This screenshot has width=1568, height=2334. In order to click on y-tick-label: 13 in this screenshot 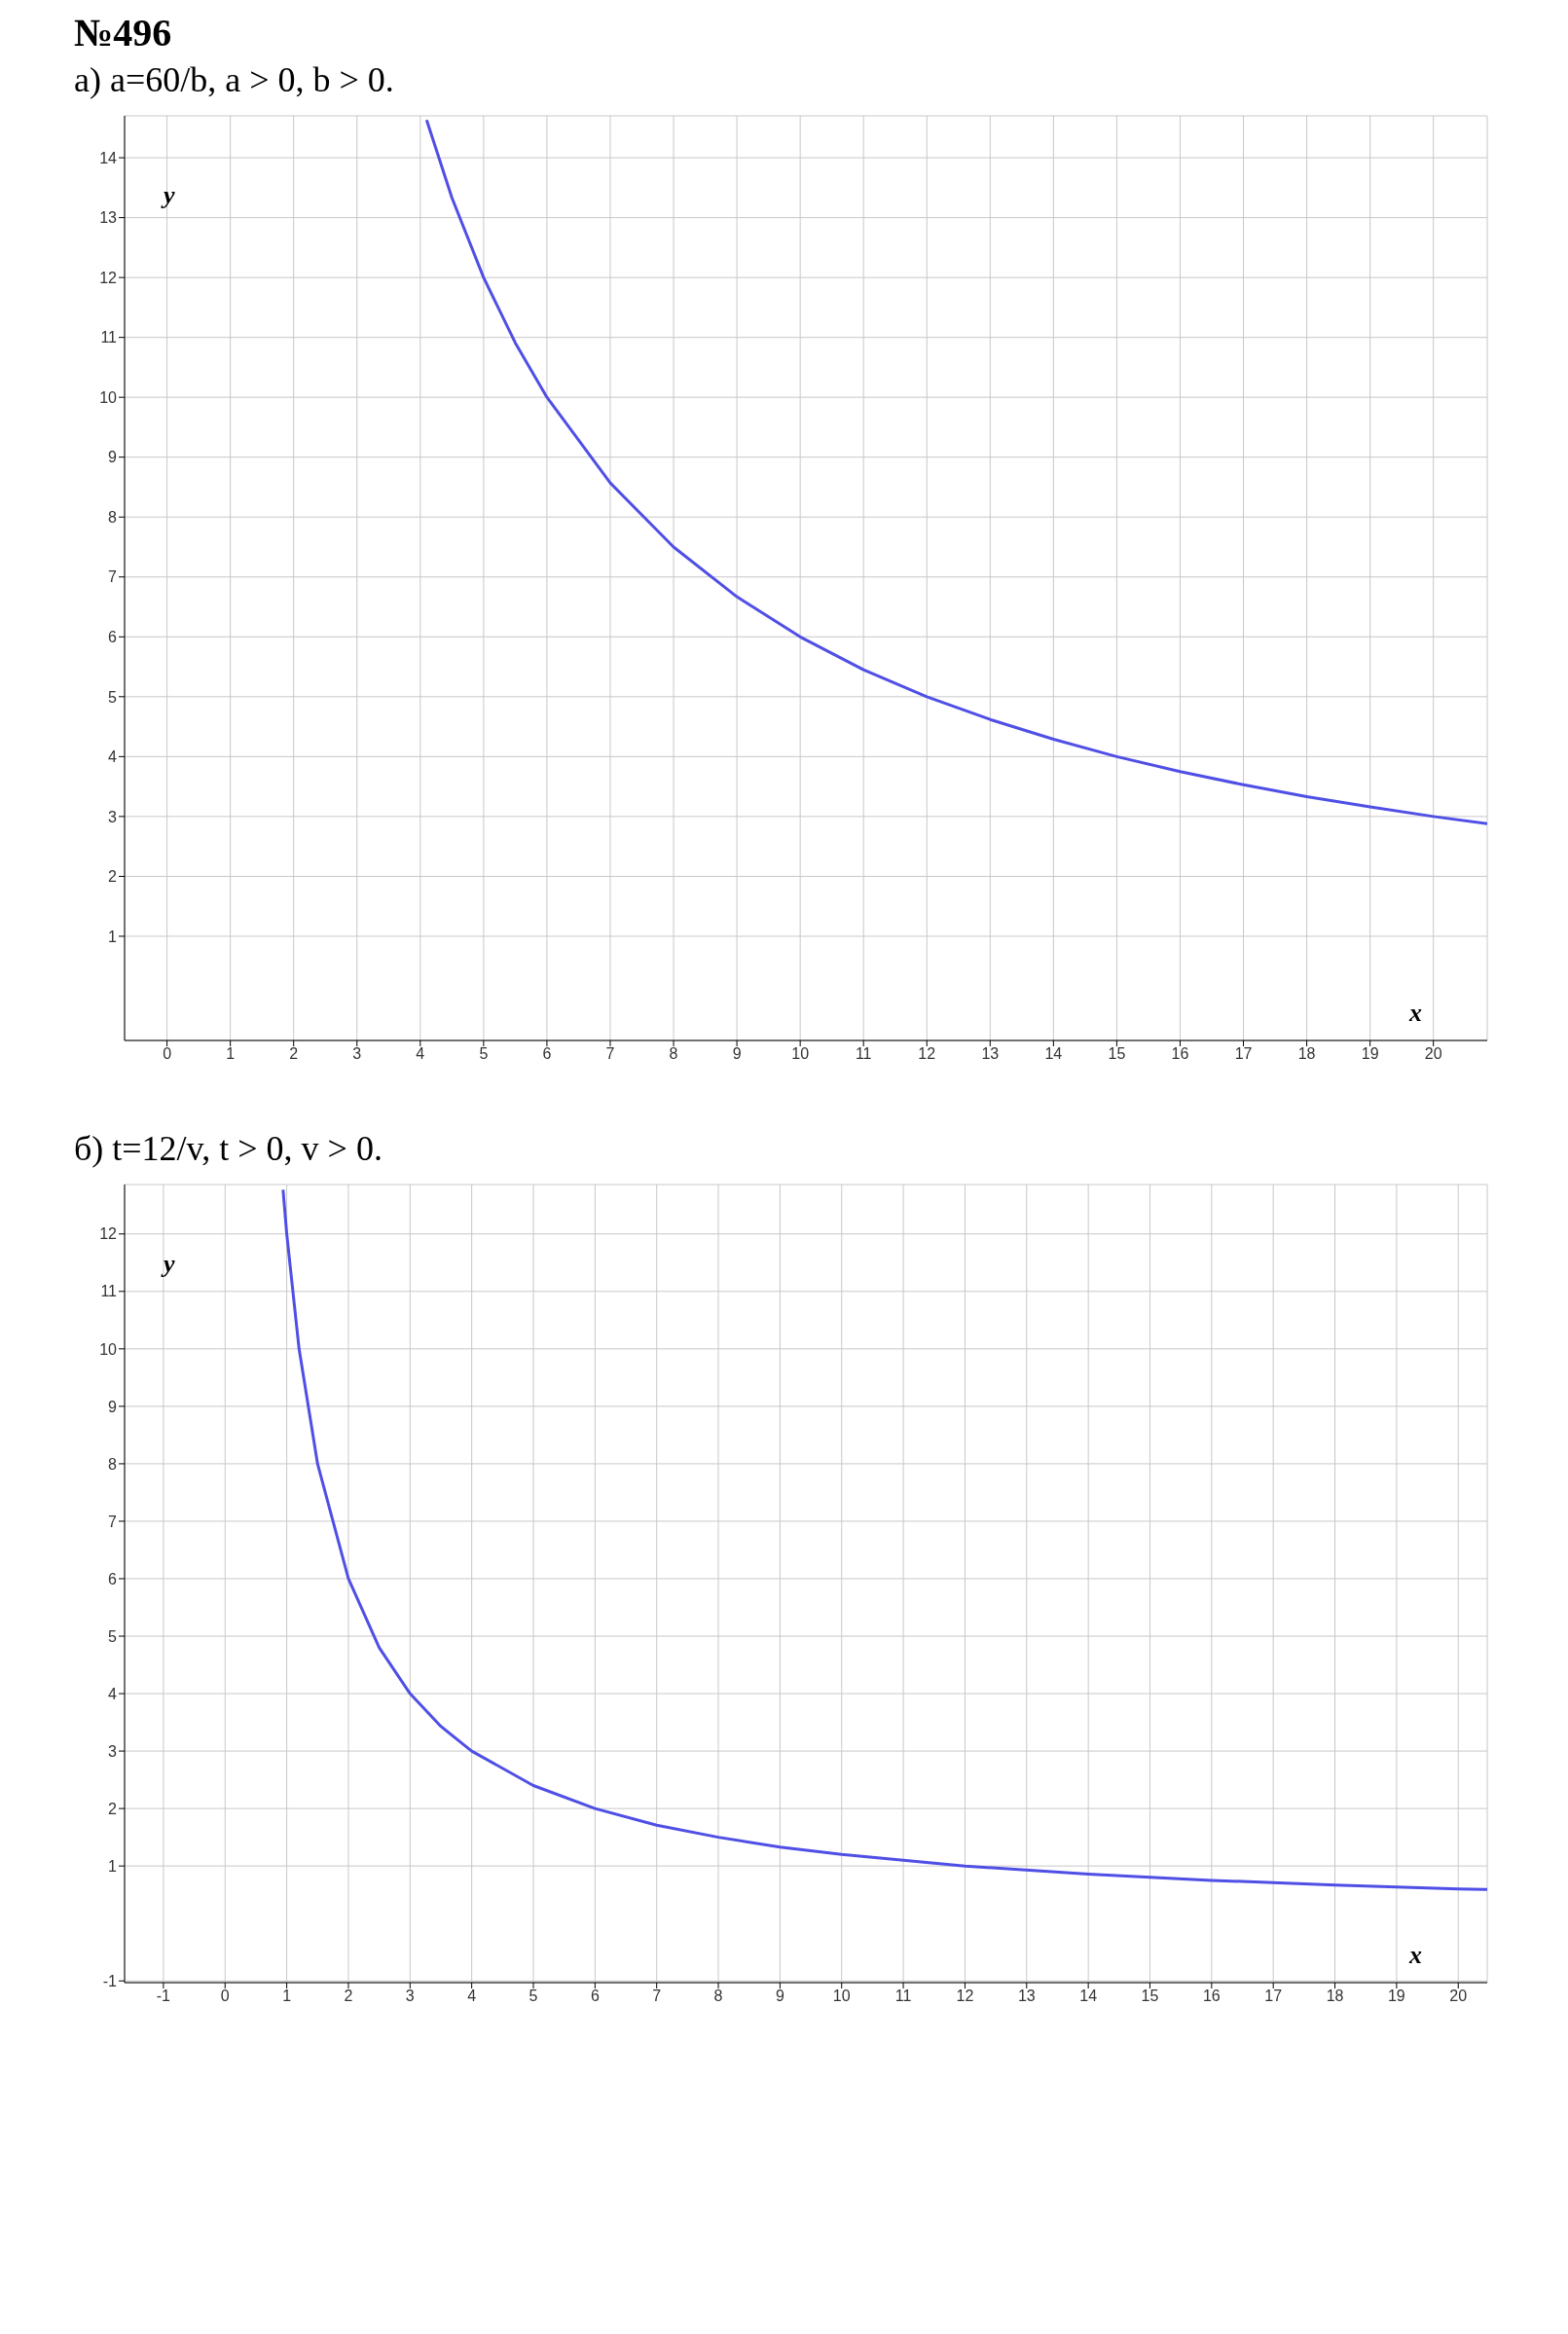, I will do `click(108, 218)`.